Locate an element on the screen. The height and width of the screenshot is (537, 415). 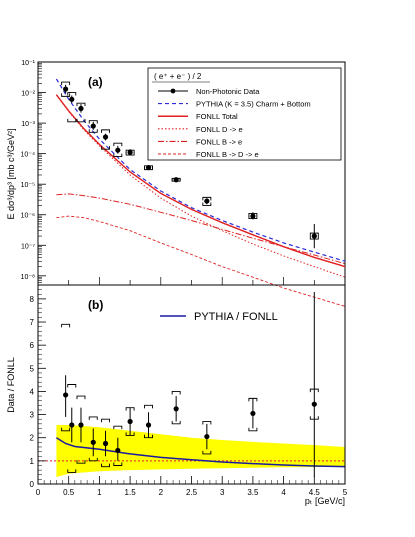
panel-a-ytick-label: 10⁻⁵ is located at coordinates (28, 185).